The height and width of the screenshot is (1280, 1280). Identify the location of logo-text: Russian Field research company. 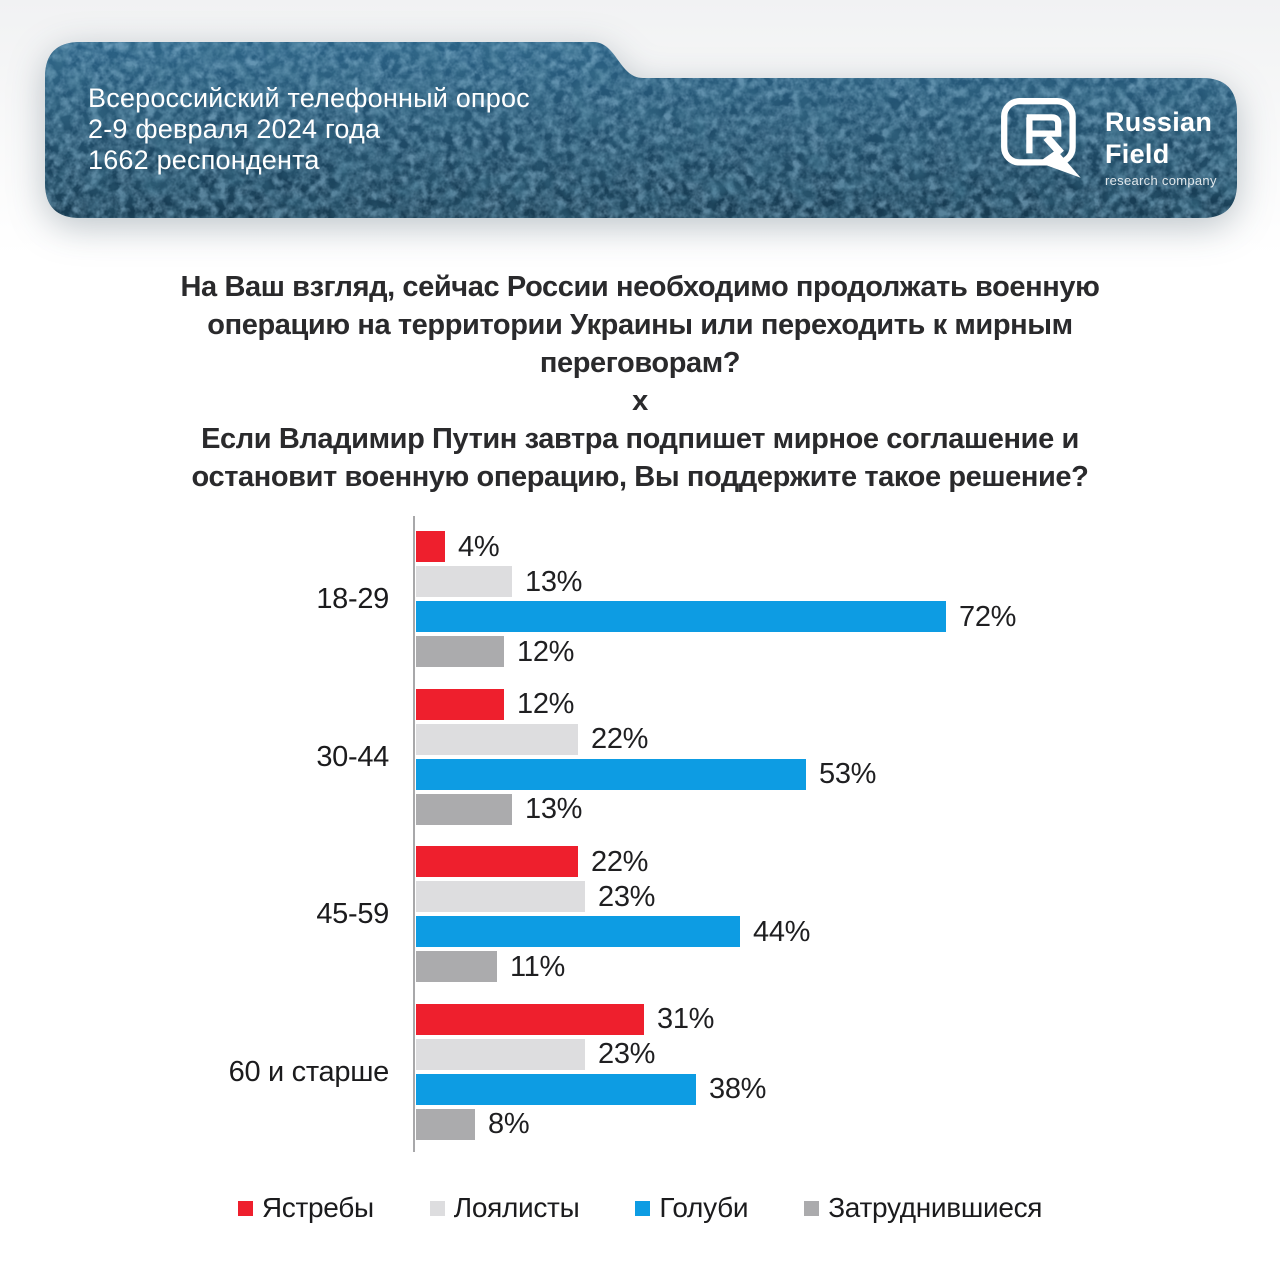
(1161, 147).